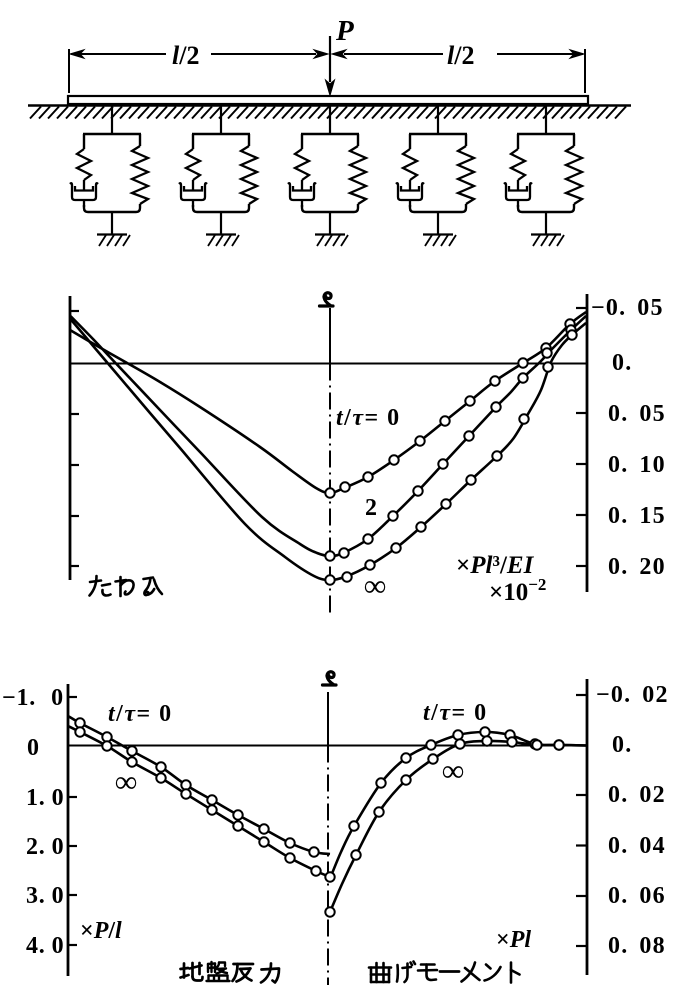 The height and width of the screenshot is (1002, 683). What do you see at coordinates (45, 798) in the screenshot?
I see `svg-text:1.0: 1. 0` at bounding box center [45, 798].